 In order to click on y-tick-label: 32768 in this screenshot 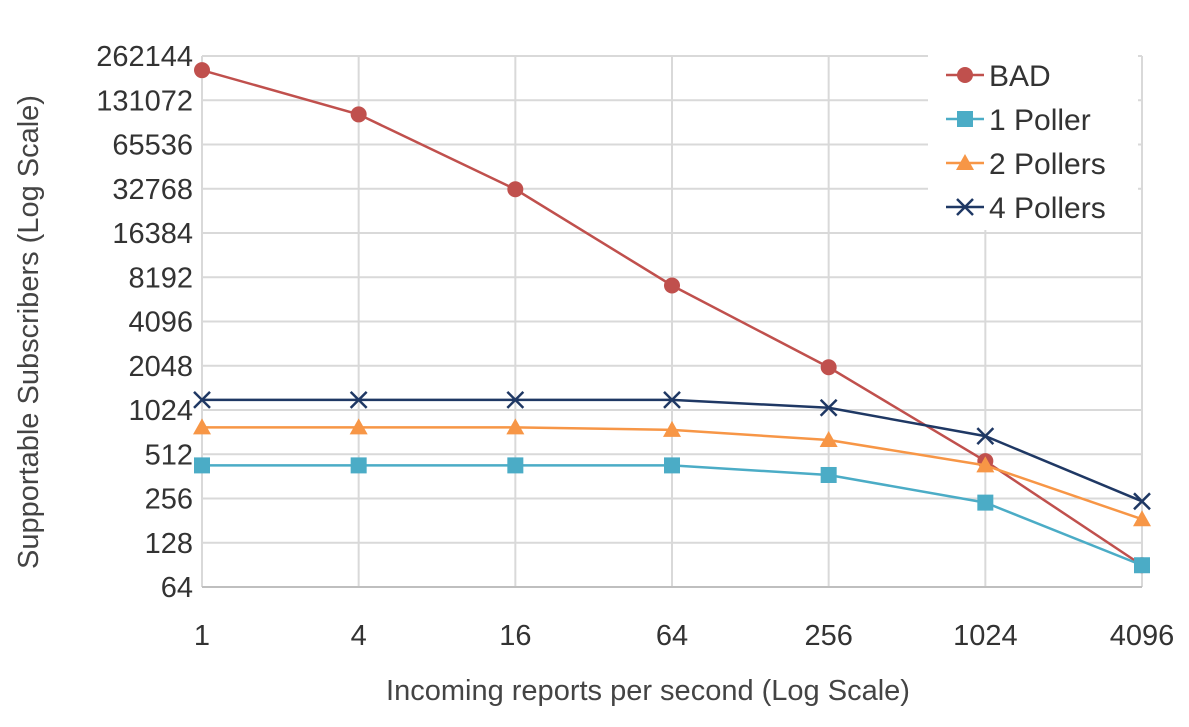, I will do `click(152, 190)`.